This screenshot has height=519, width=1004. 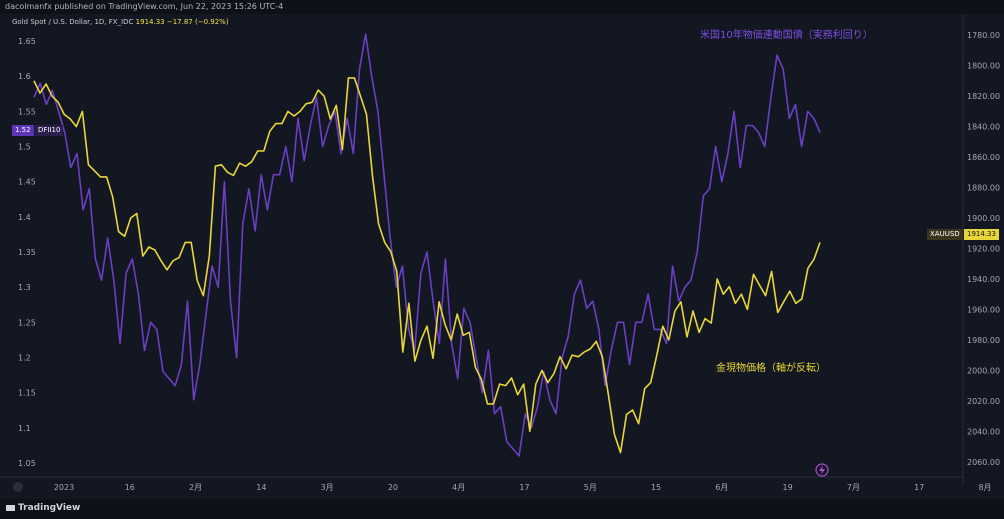 What do you see at coordinates (983, 340) in the screenshot?
I see `right-tick-label: 1980.00` at bounding box center [983, 340].